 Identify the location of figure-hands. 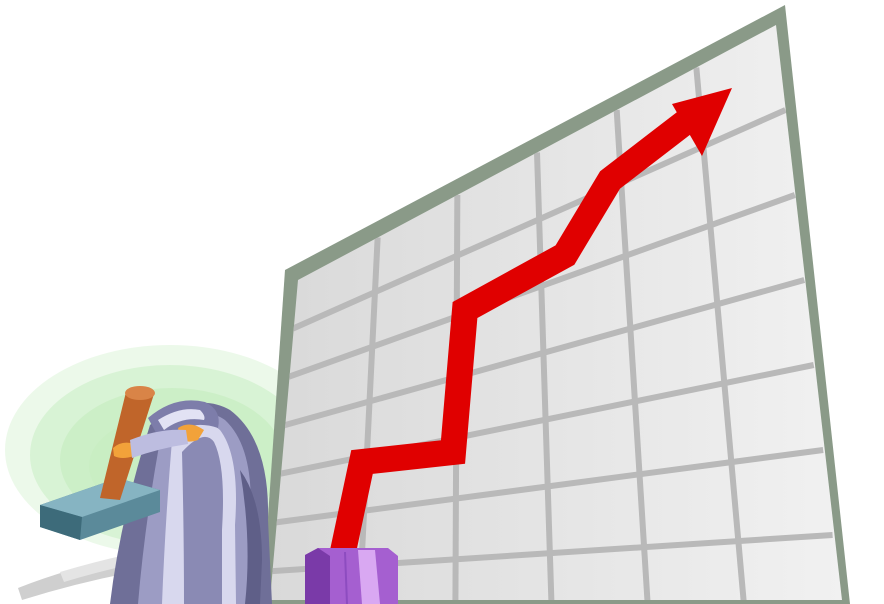
(158, 441).